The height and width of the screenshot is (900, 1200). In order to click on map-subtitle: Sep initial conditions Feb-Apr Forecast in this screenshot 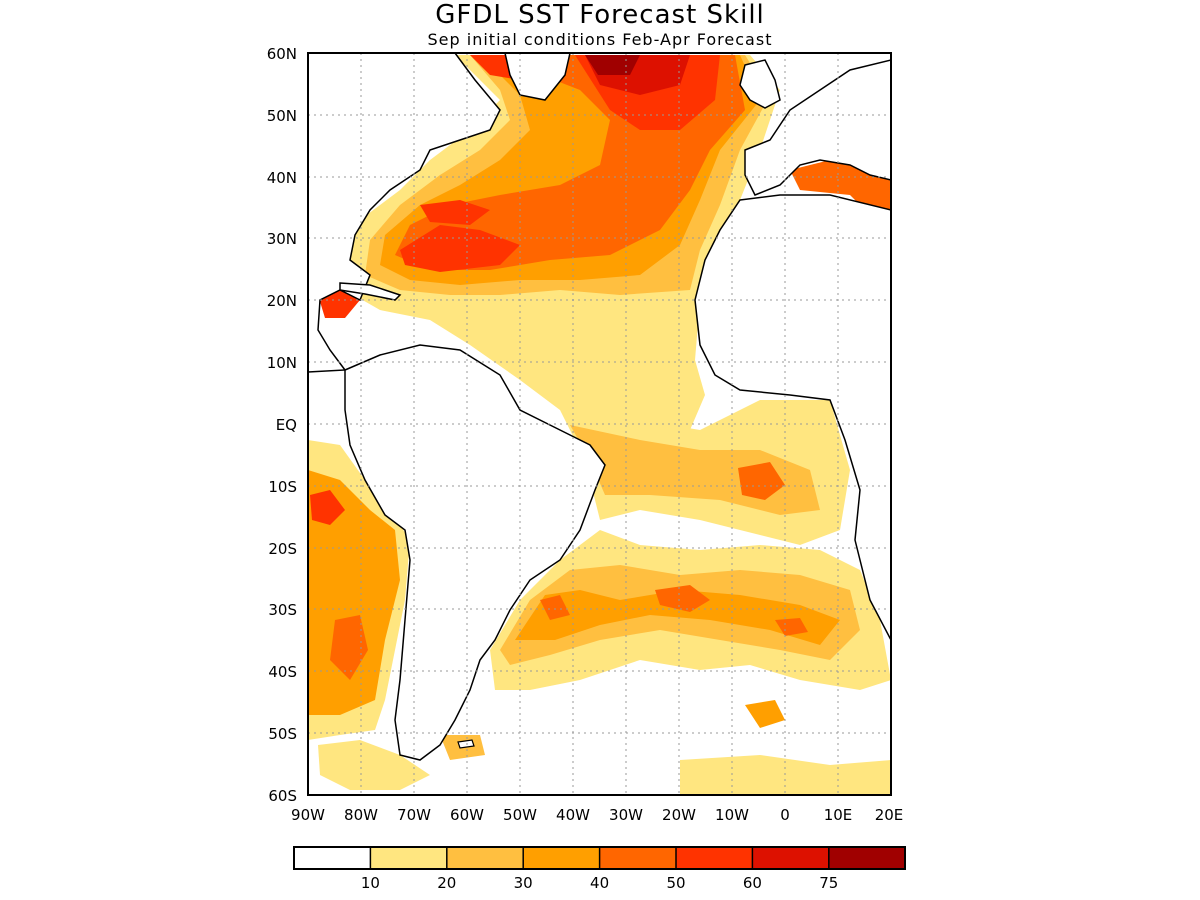, I will do `click(600, 39)`.